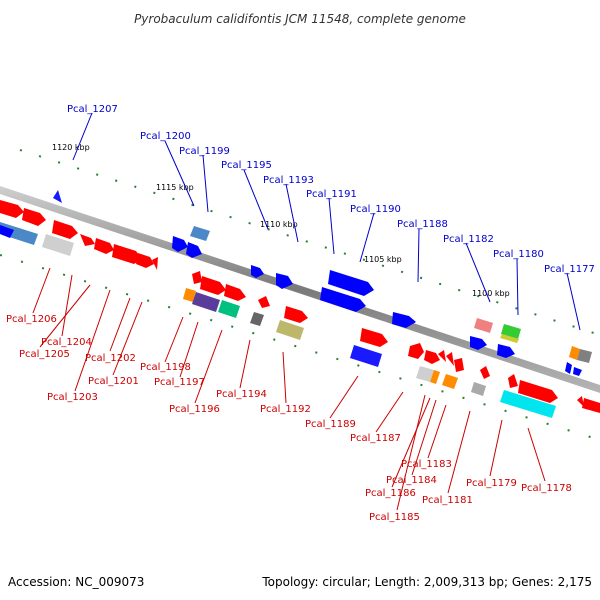  I want to click on gene-label-bottom: Pcal_1185, so click(394, 517).